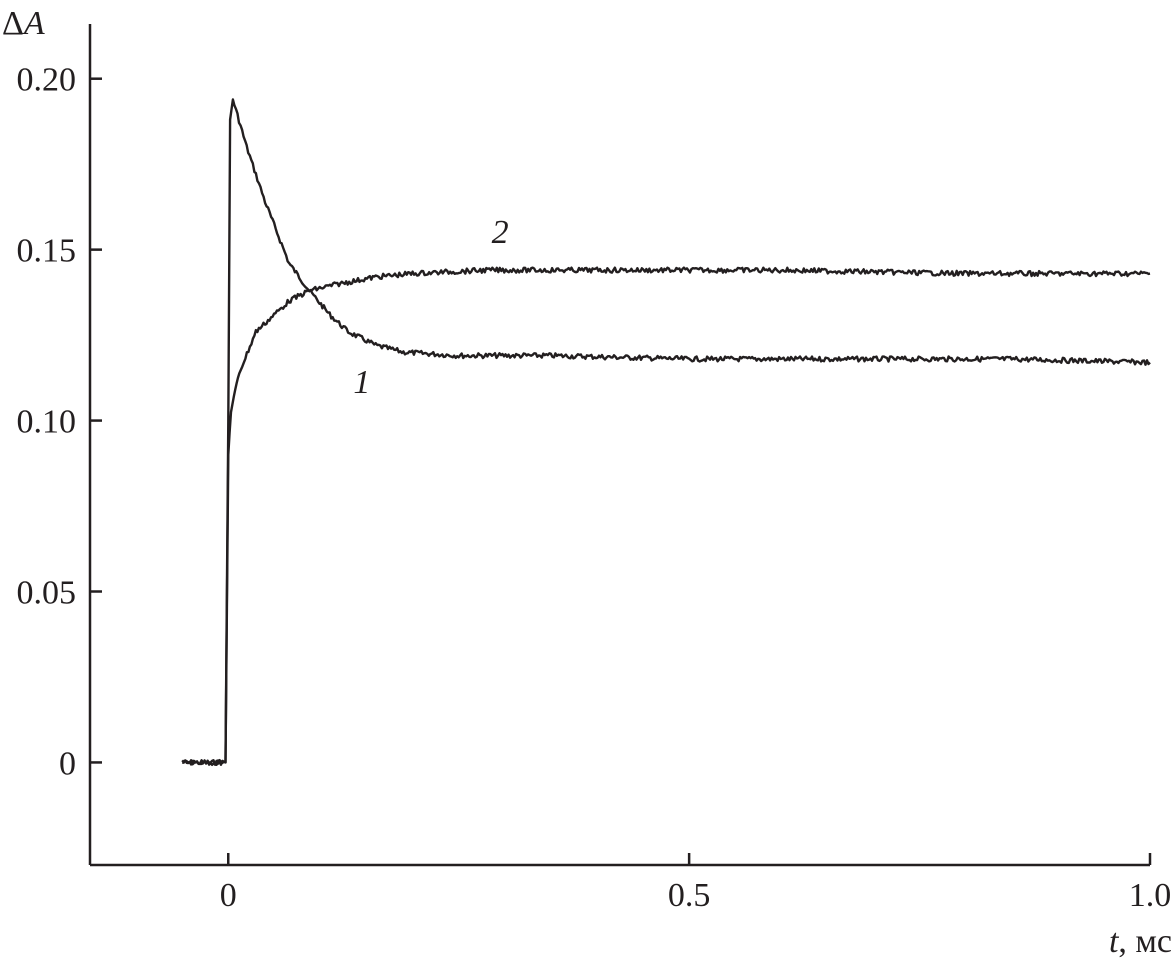 This screenshot has height=971, width=1174. I want to click on series-label-1: 1, so click(361, 382).